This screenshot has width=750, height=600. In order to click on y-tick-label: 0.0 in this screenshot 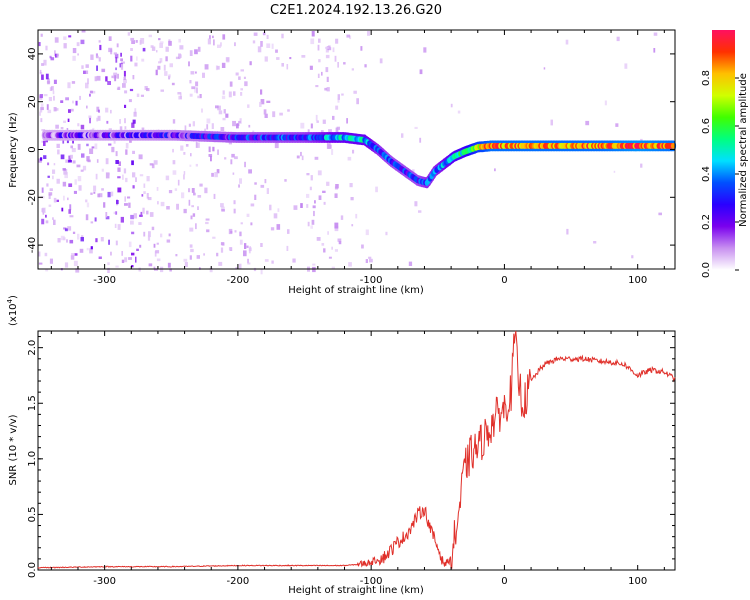, I will do `click(32, 570)`.